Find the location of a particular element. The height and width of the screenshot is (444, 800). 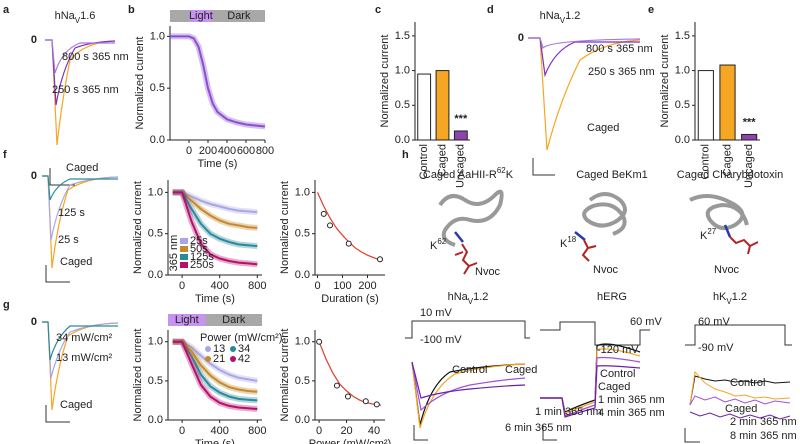

panel-label: h is located at coordinates (405, 155).